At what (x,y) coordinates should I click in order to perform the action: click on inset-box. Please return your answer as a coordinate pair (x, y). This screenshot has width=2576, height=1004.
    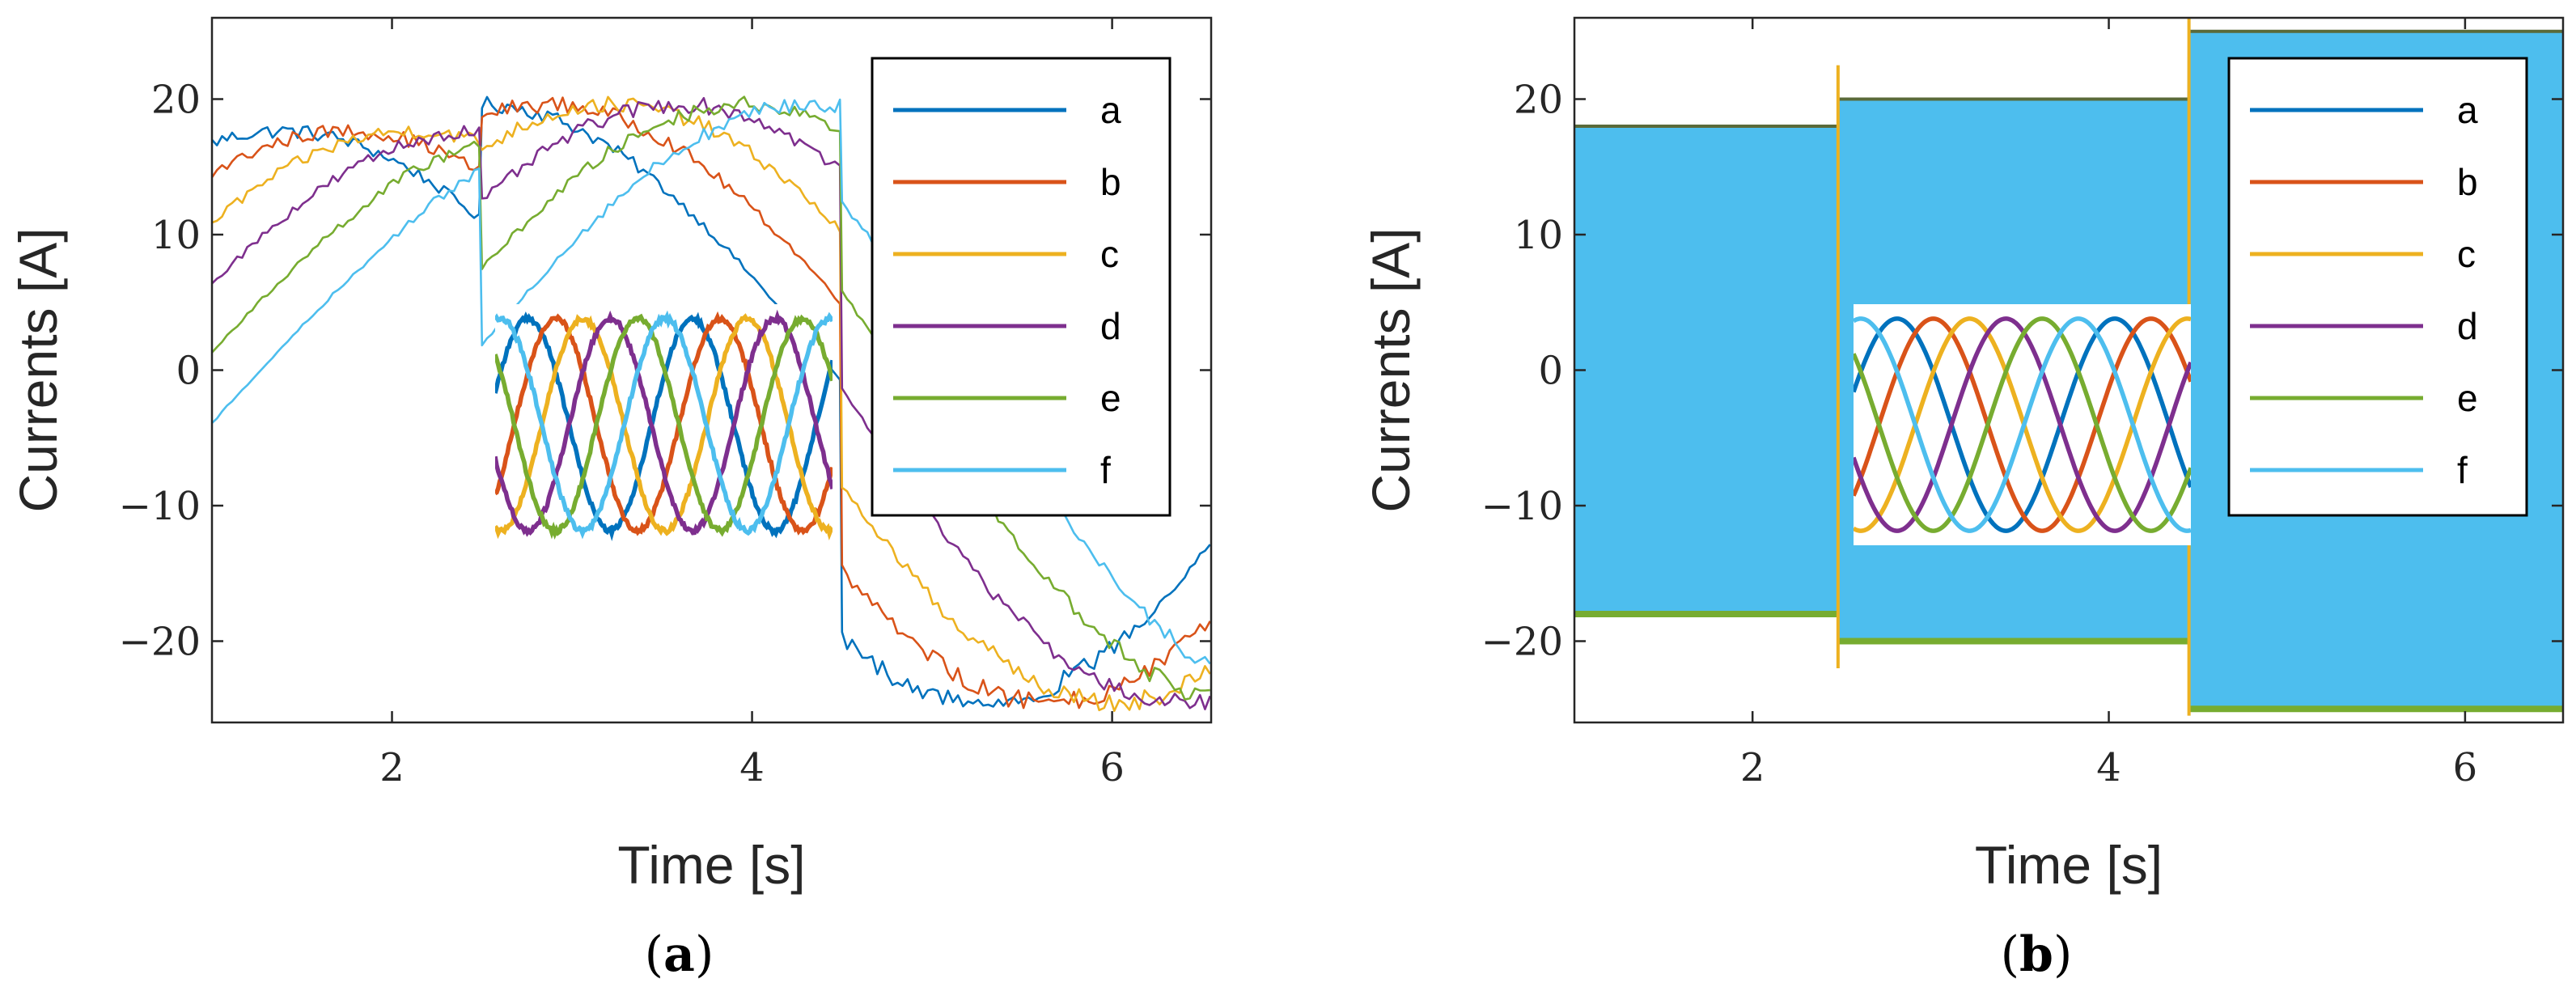
    Looking at the image, I should click on (664, 424).